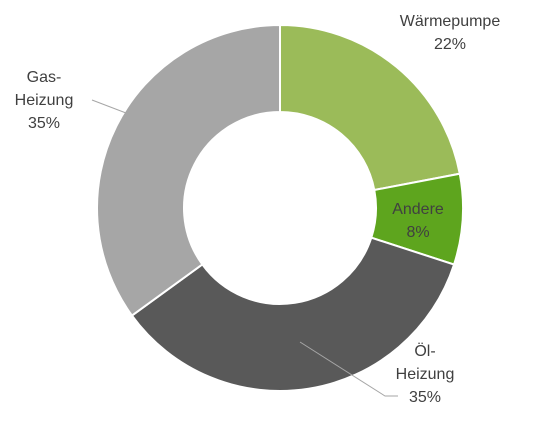  What do you see at coordinates (424, 351) in the screenshot?
I see `label-line: Öl-` at bounding box center [424, 351].